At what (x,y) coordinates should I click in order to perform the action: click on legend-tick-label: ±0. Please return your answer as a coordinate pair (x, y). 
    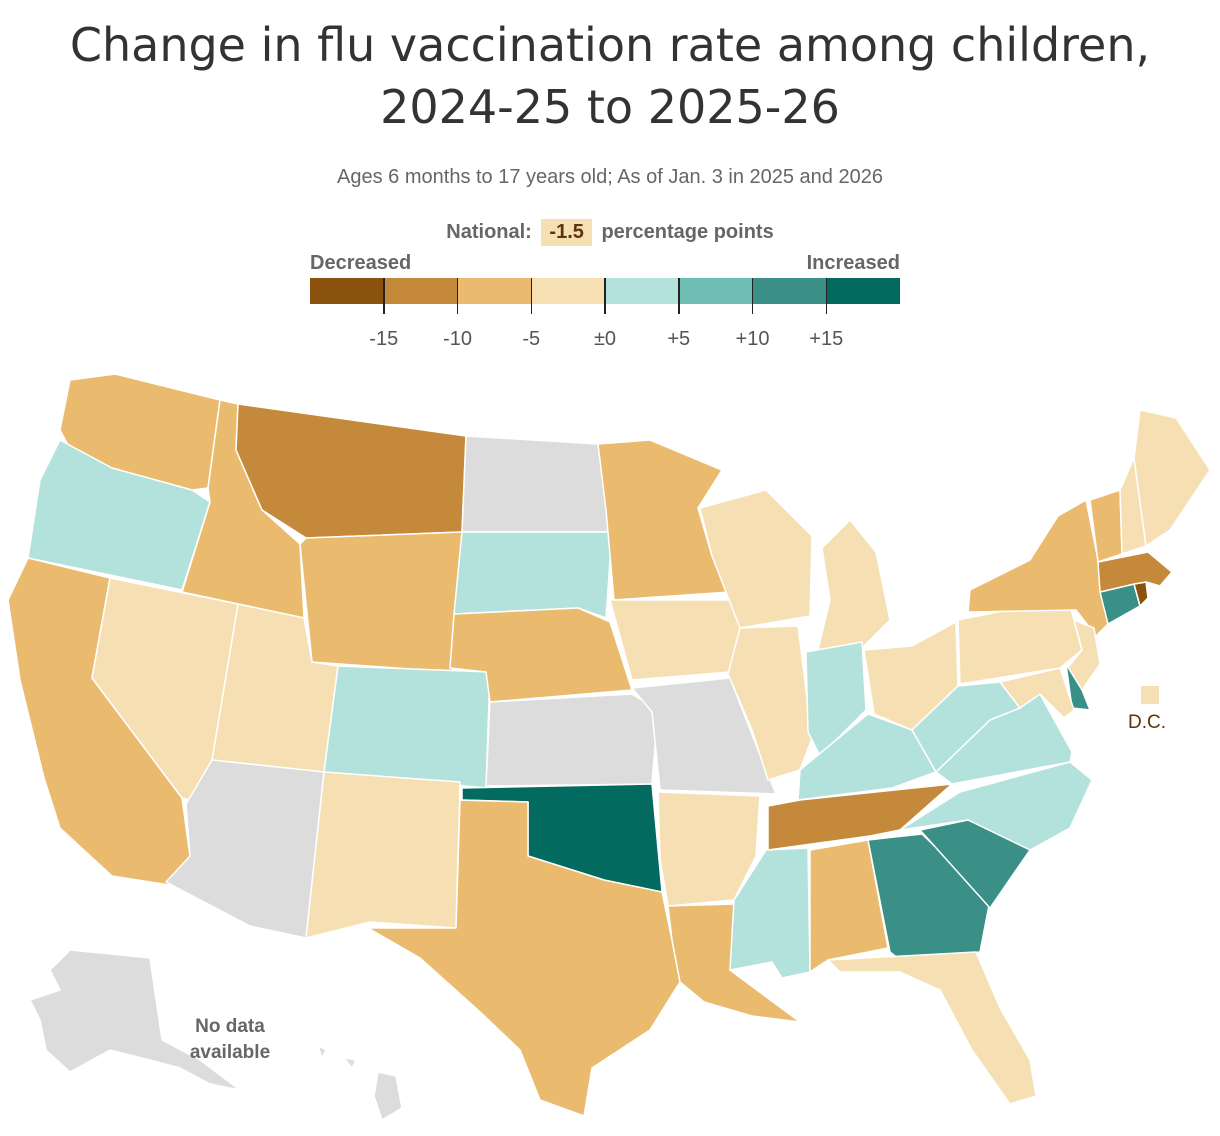
    Looking at the image, I should click on (605, 339).